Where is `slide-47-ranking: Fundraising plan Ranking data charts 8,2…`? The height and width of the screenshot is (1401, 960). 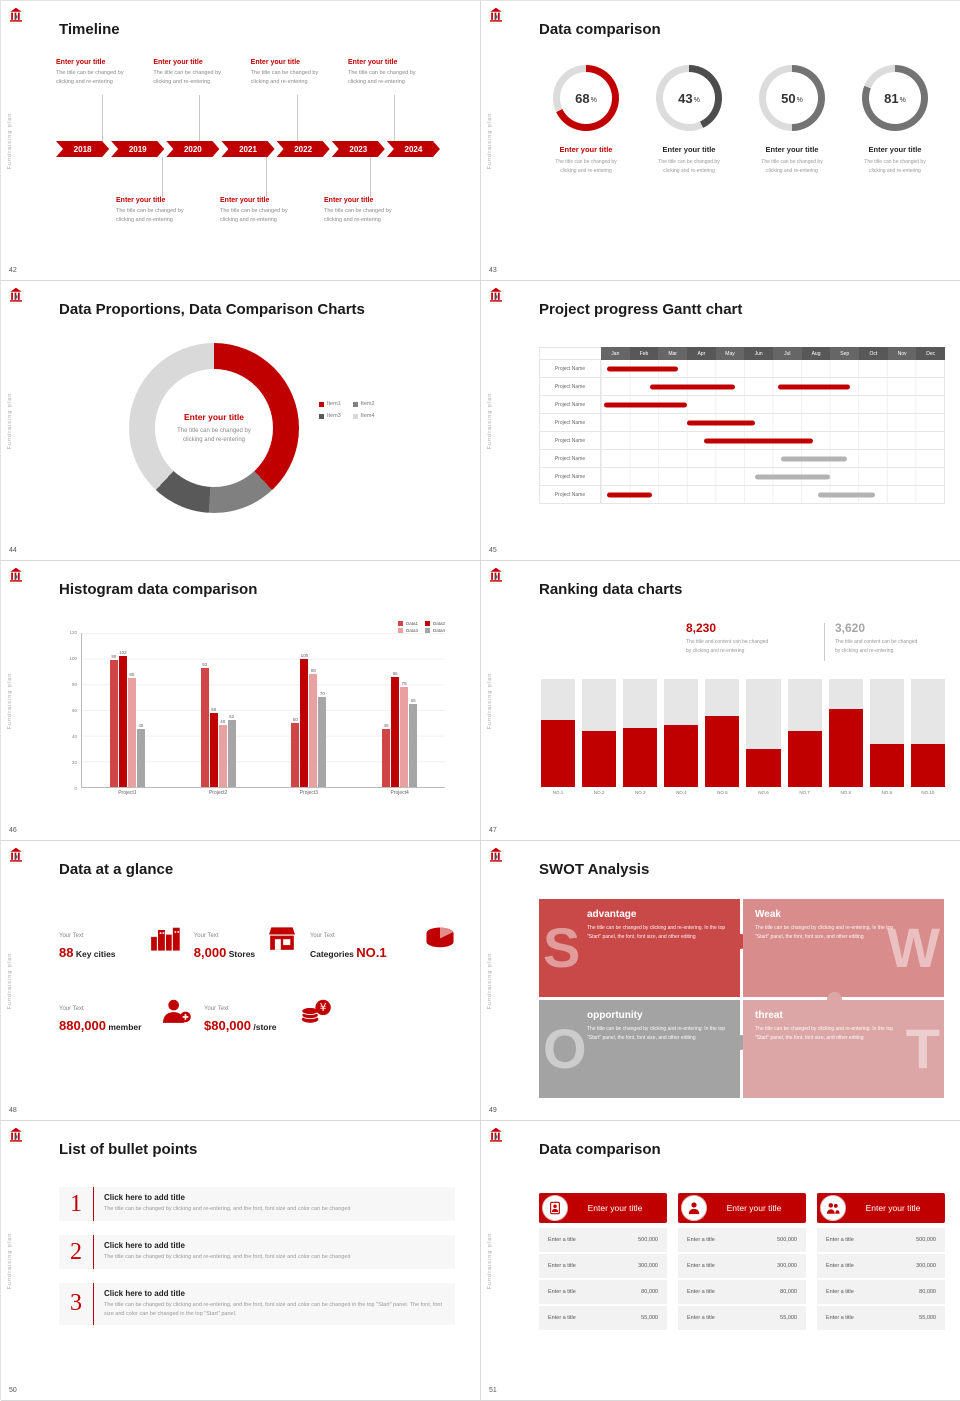
slide-47-ranking: Fundraising plan Ranking data charts 8,2… is located at coordinates (720, 701).